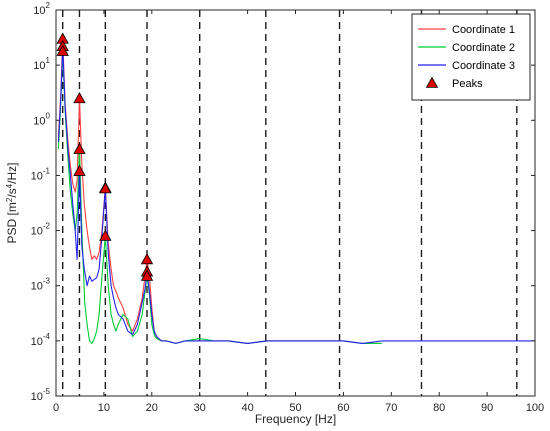 This screenshot has height=431, width=550. Describe the element at coordinates (41, 395) in the screenshot. I see `y-tick-label: 10⁻⁵` at that location.